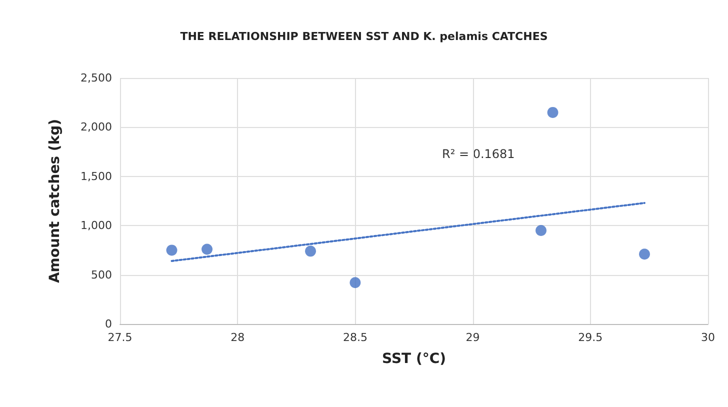 This screenshot has width=728, height=407. Describe the element at coordinates (355, 337) in the screenshot. I see `x-tick-label: 28.5` at that location.